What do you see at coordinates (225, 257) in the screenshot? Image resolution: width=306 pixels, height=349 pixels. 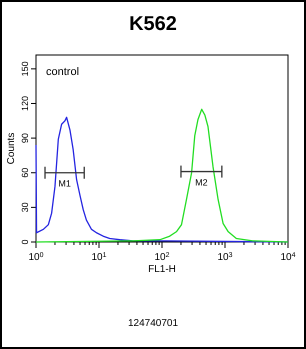 I see `x-tick-label: 10$^{3}$` at bounding box center [225, 257].